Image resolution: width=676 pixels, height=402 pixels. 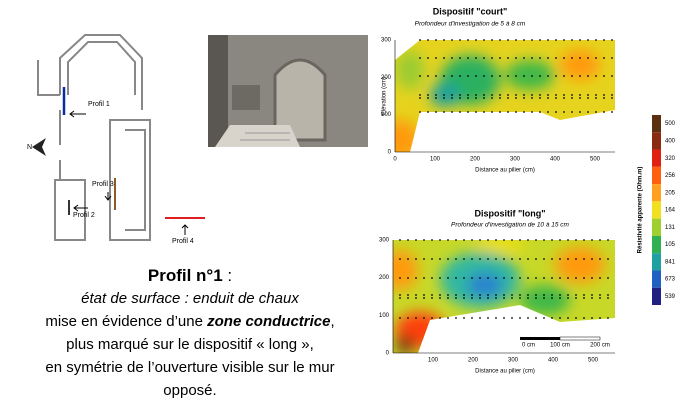 I want to click on text-line: mise en évidence d’une zone conductrice,, so click(x=189, y=321).